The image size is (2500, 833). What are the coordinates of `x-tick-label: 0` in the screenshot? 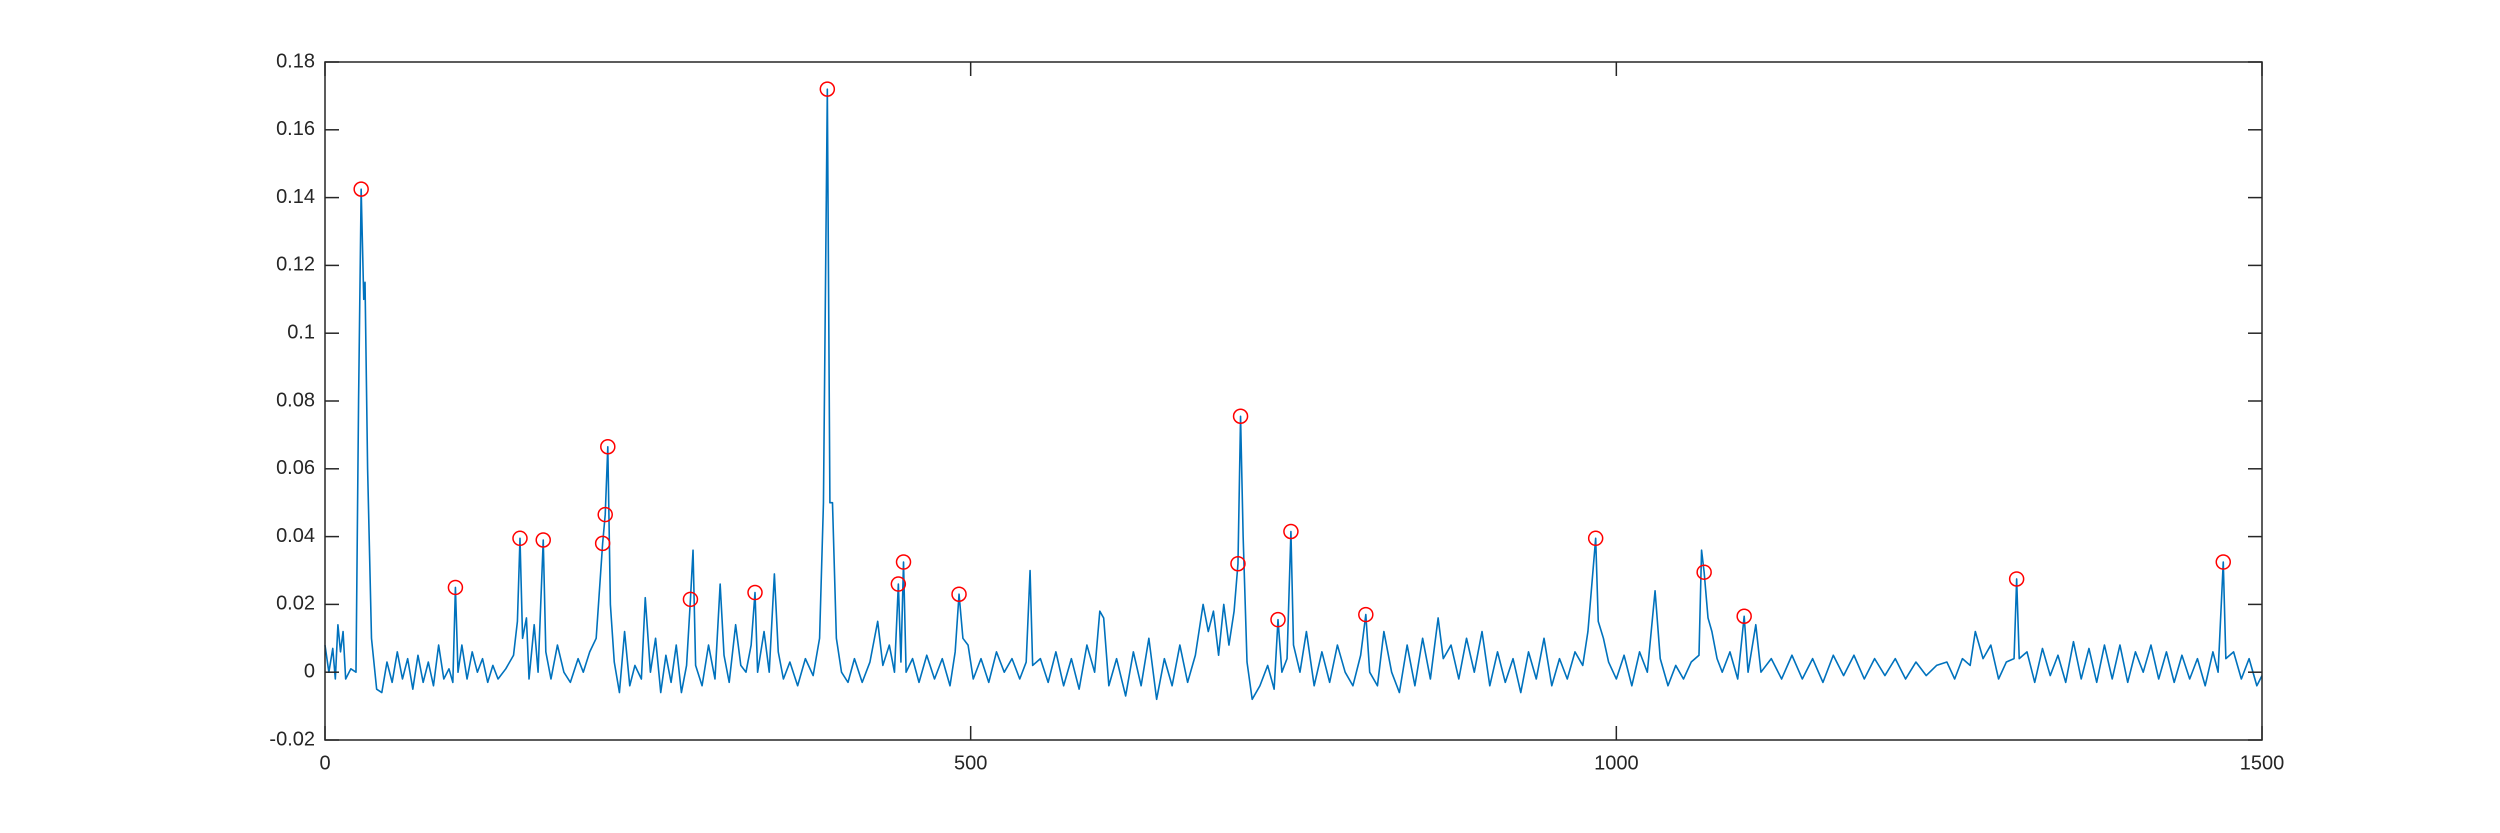 It's located at (324, 763).